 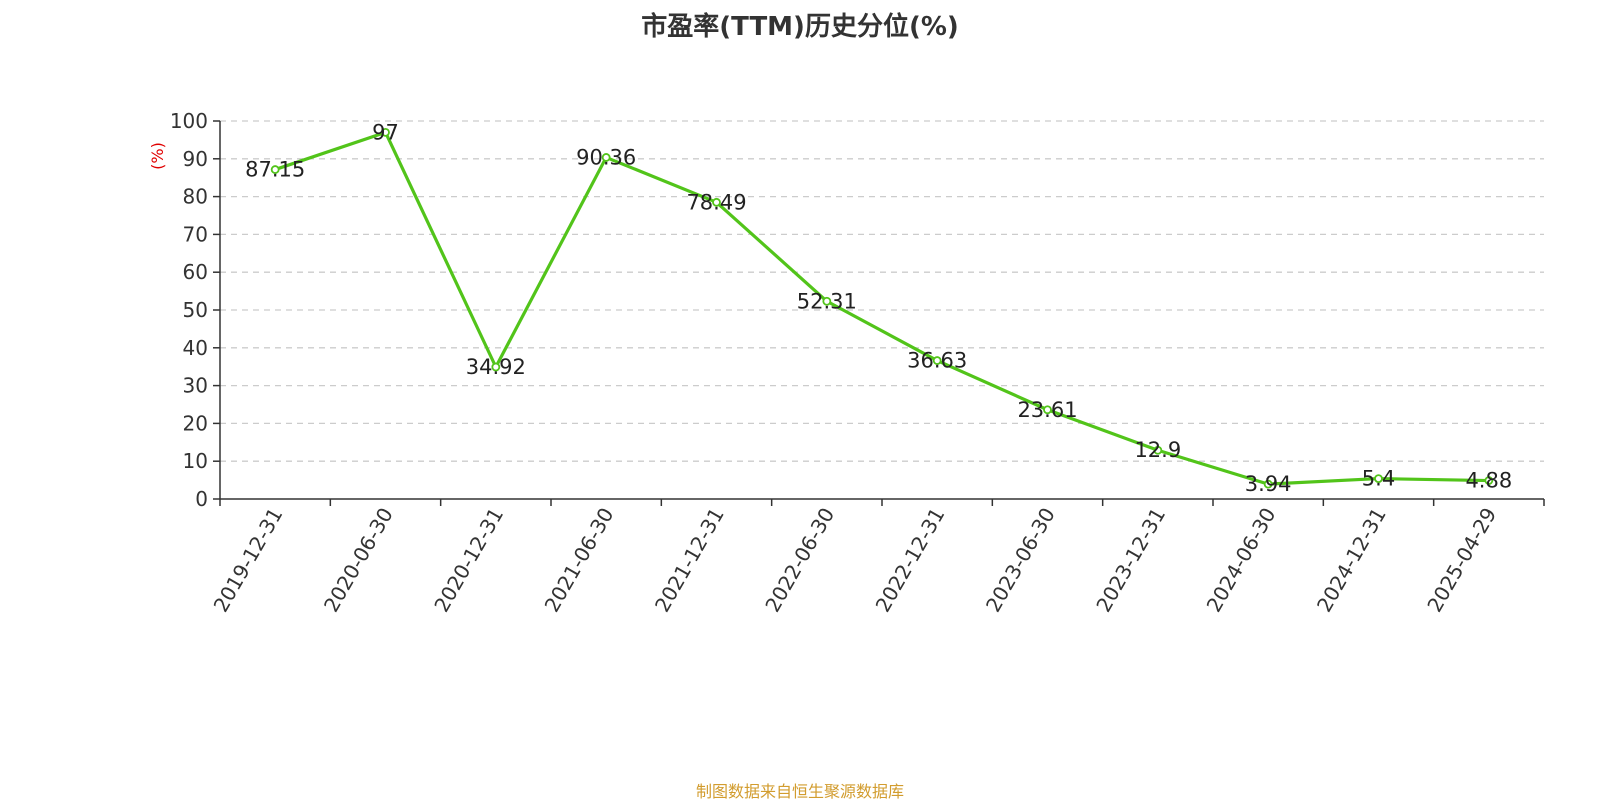 What do you see at coordinates (195, 197) in the screenshot?
I see `y-tick-label: 80` at bounding box center [195, 197].